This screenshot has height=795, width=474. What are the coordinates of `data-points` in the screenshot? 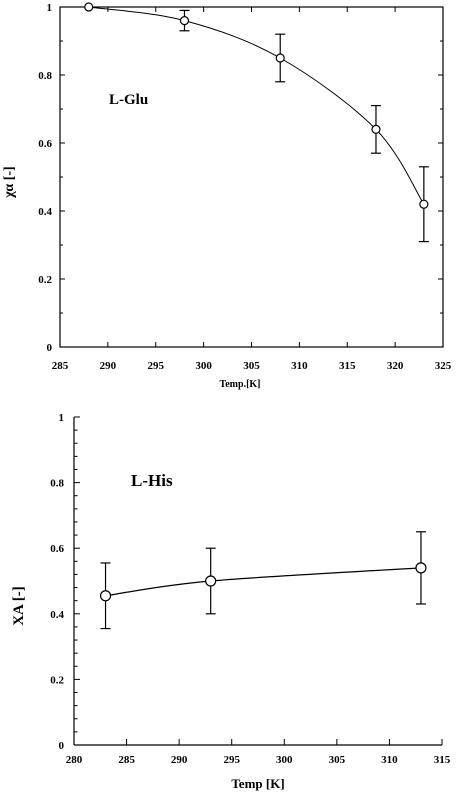 It's located at (263, 582).